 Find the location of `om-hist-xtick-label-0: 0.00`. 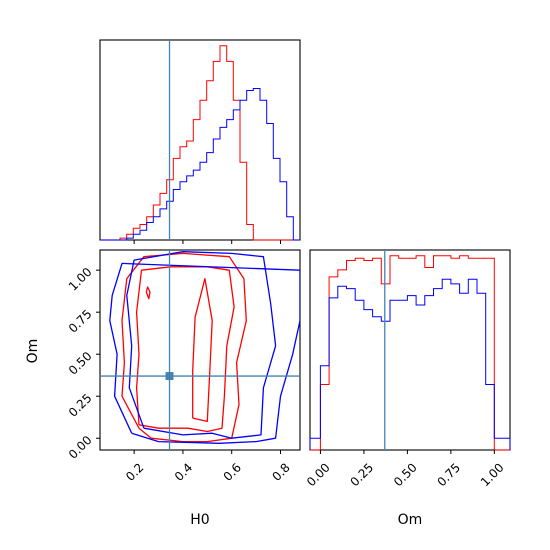

om-hist-xtick-label-0: 0.00 is located at coordinates (318, 474).